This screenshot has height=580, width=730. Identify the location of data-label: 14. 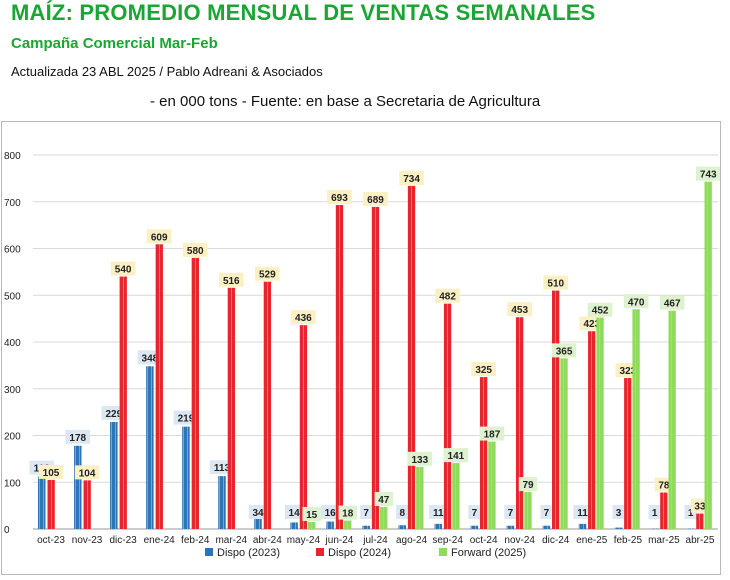
(295, 513).